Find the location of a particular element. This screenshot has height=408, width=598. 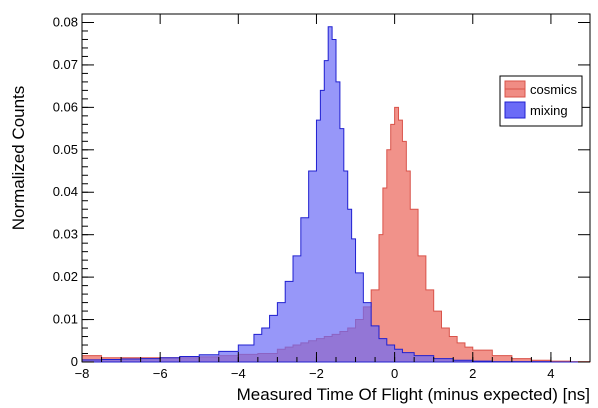

x-tick-label: 2 is located at coordinates (472, 373).